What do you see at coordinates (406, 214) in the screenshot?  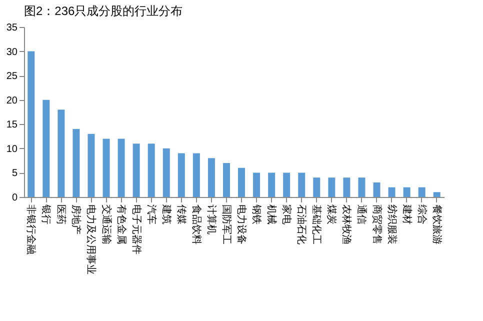 I see `x-tick-label: 建材` at bounding box center [406, 214].